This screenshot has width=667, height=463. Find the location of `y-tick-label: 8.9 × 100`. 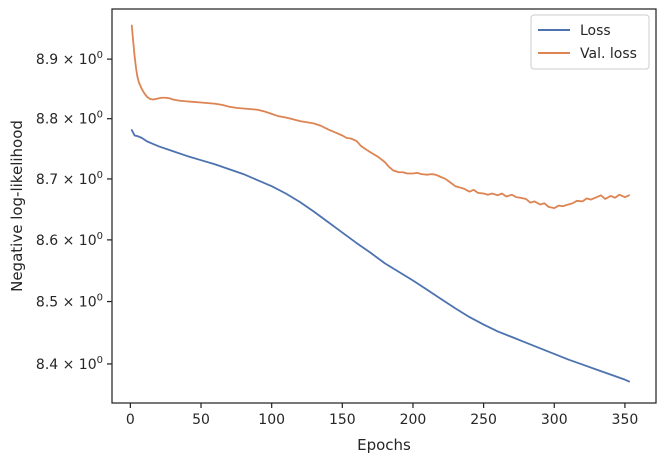

y-tick-label: 8.9 × 100 is located at coordinates (69, 59).